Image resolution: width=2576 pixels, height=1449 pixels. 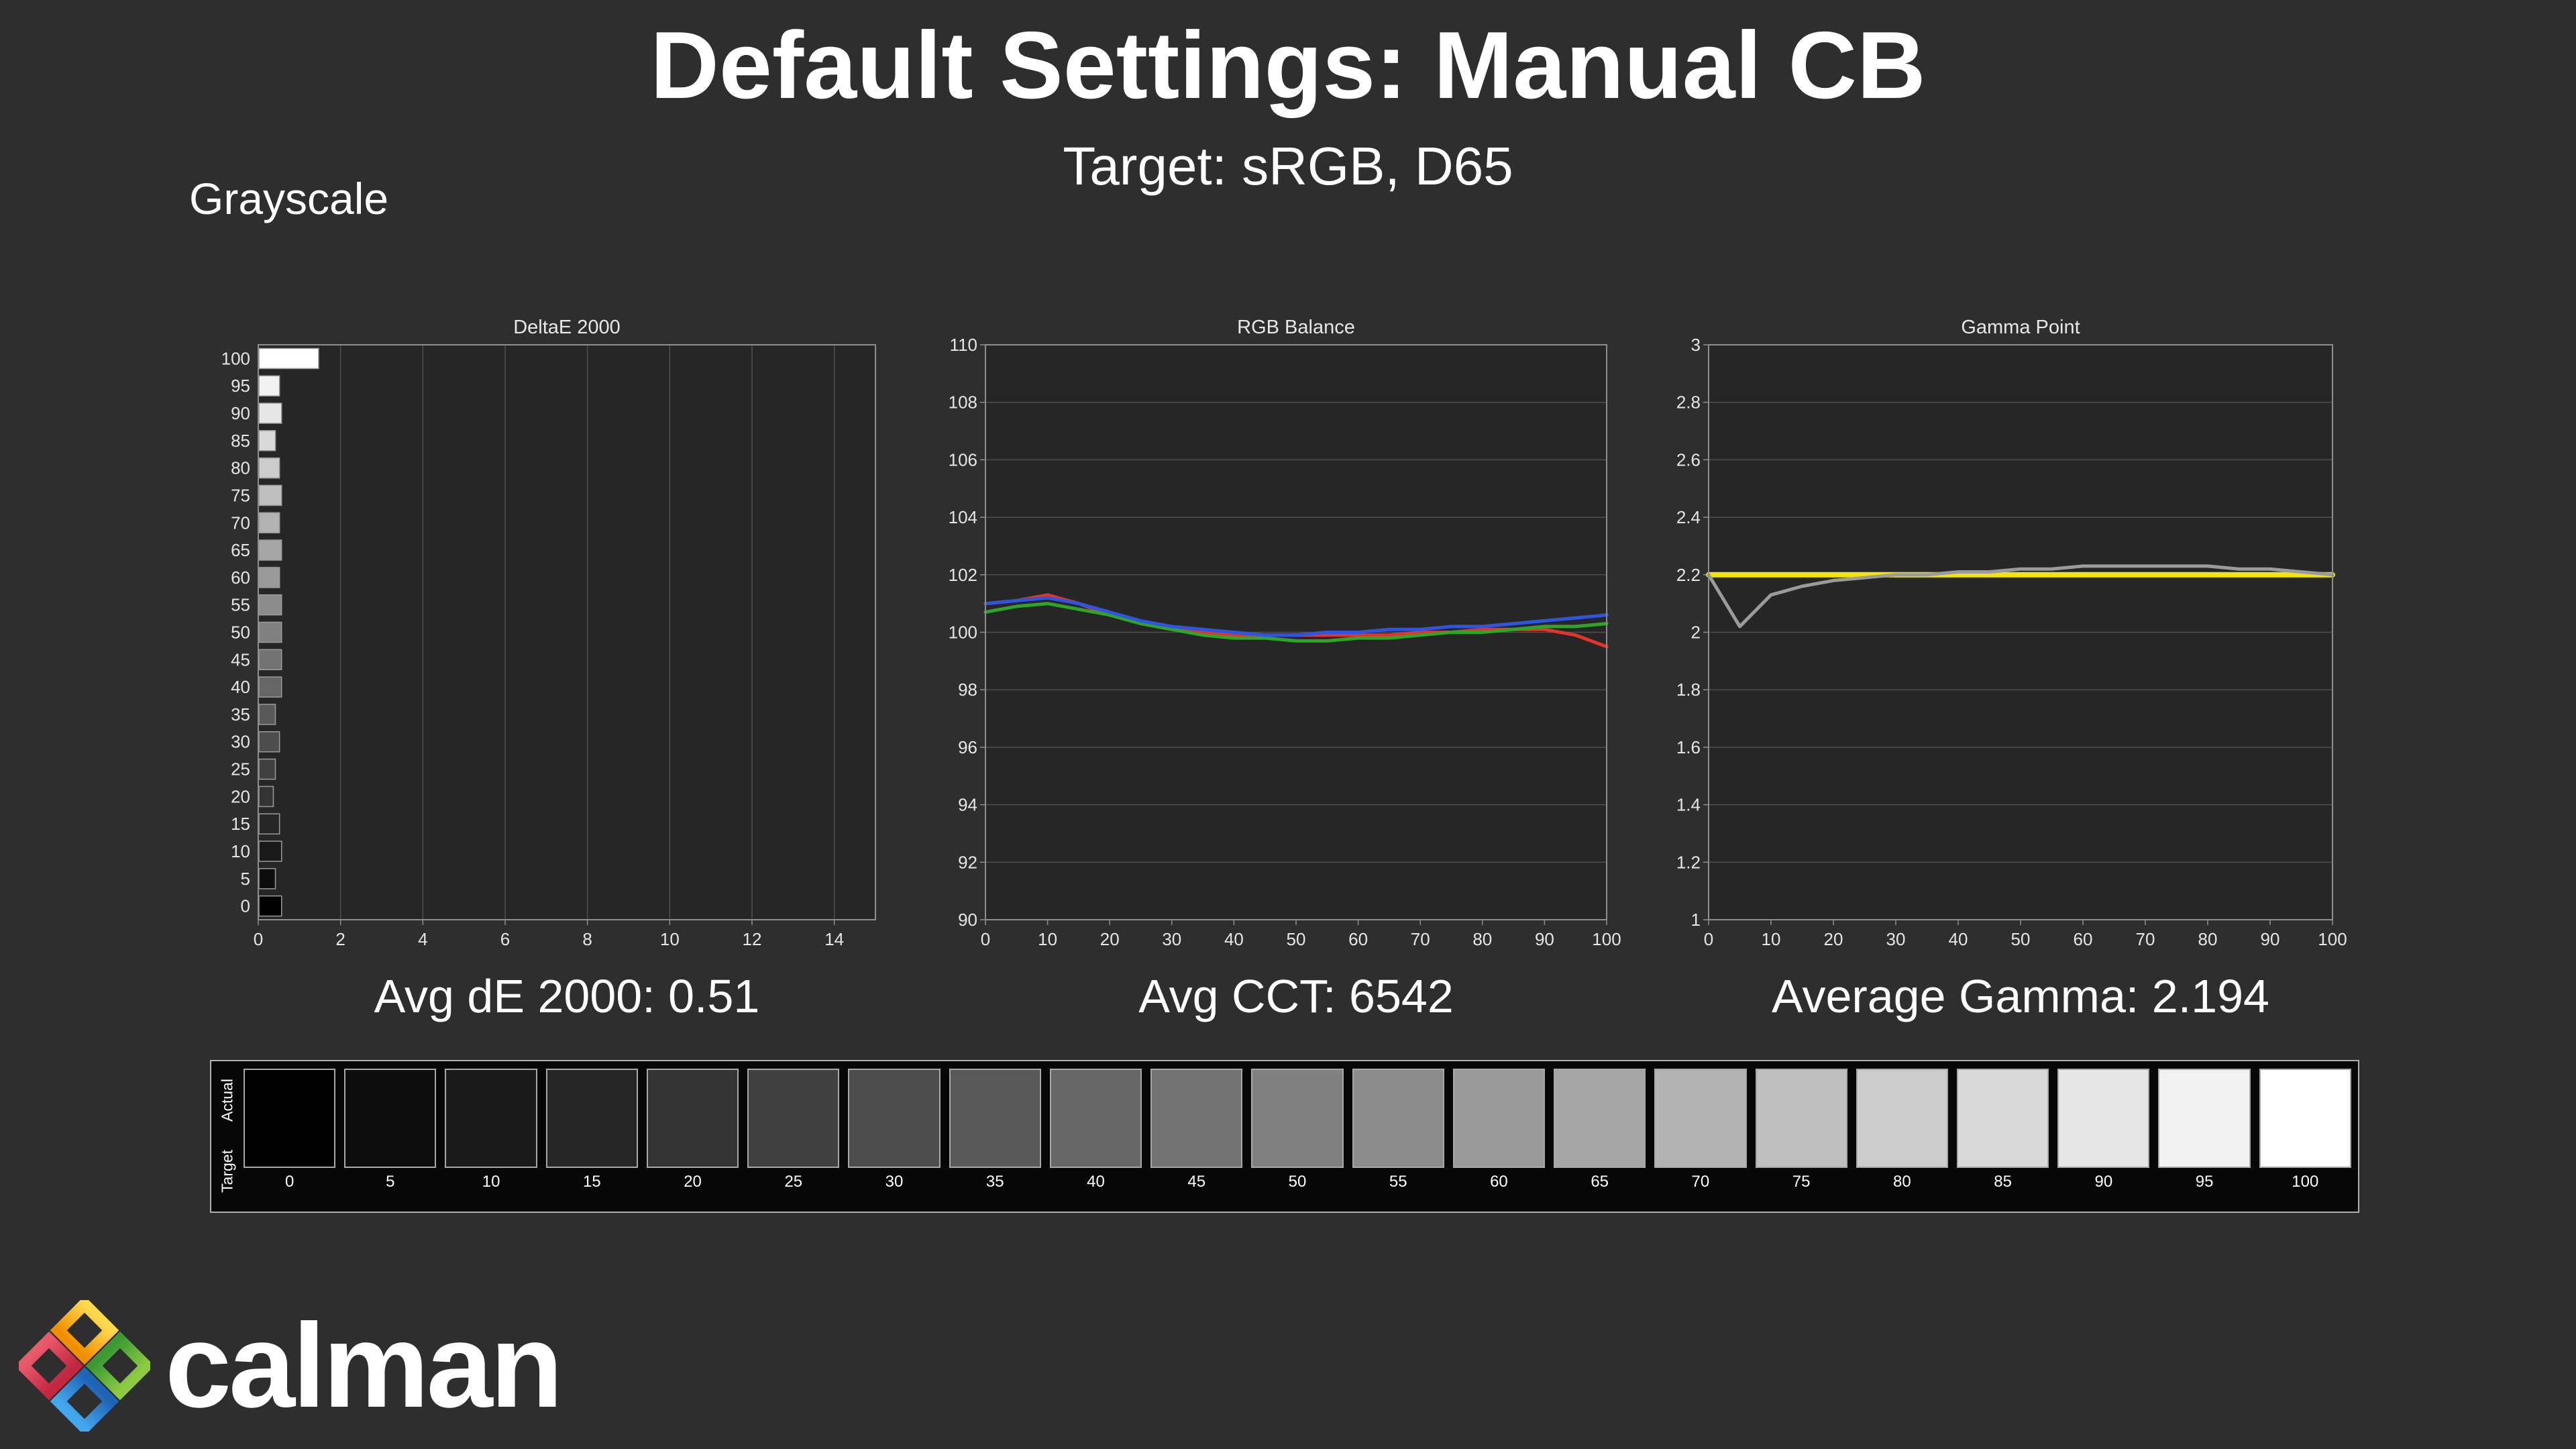 I want to click on svg-text: 102, so click(x=963, y=575).